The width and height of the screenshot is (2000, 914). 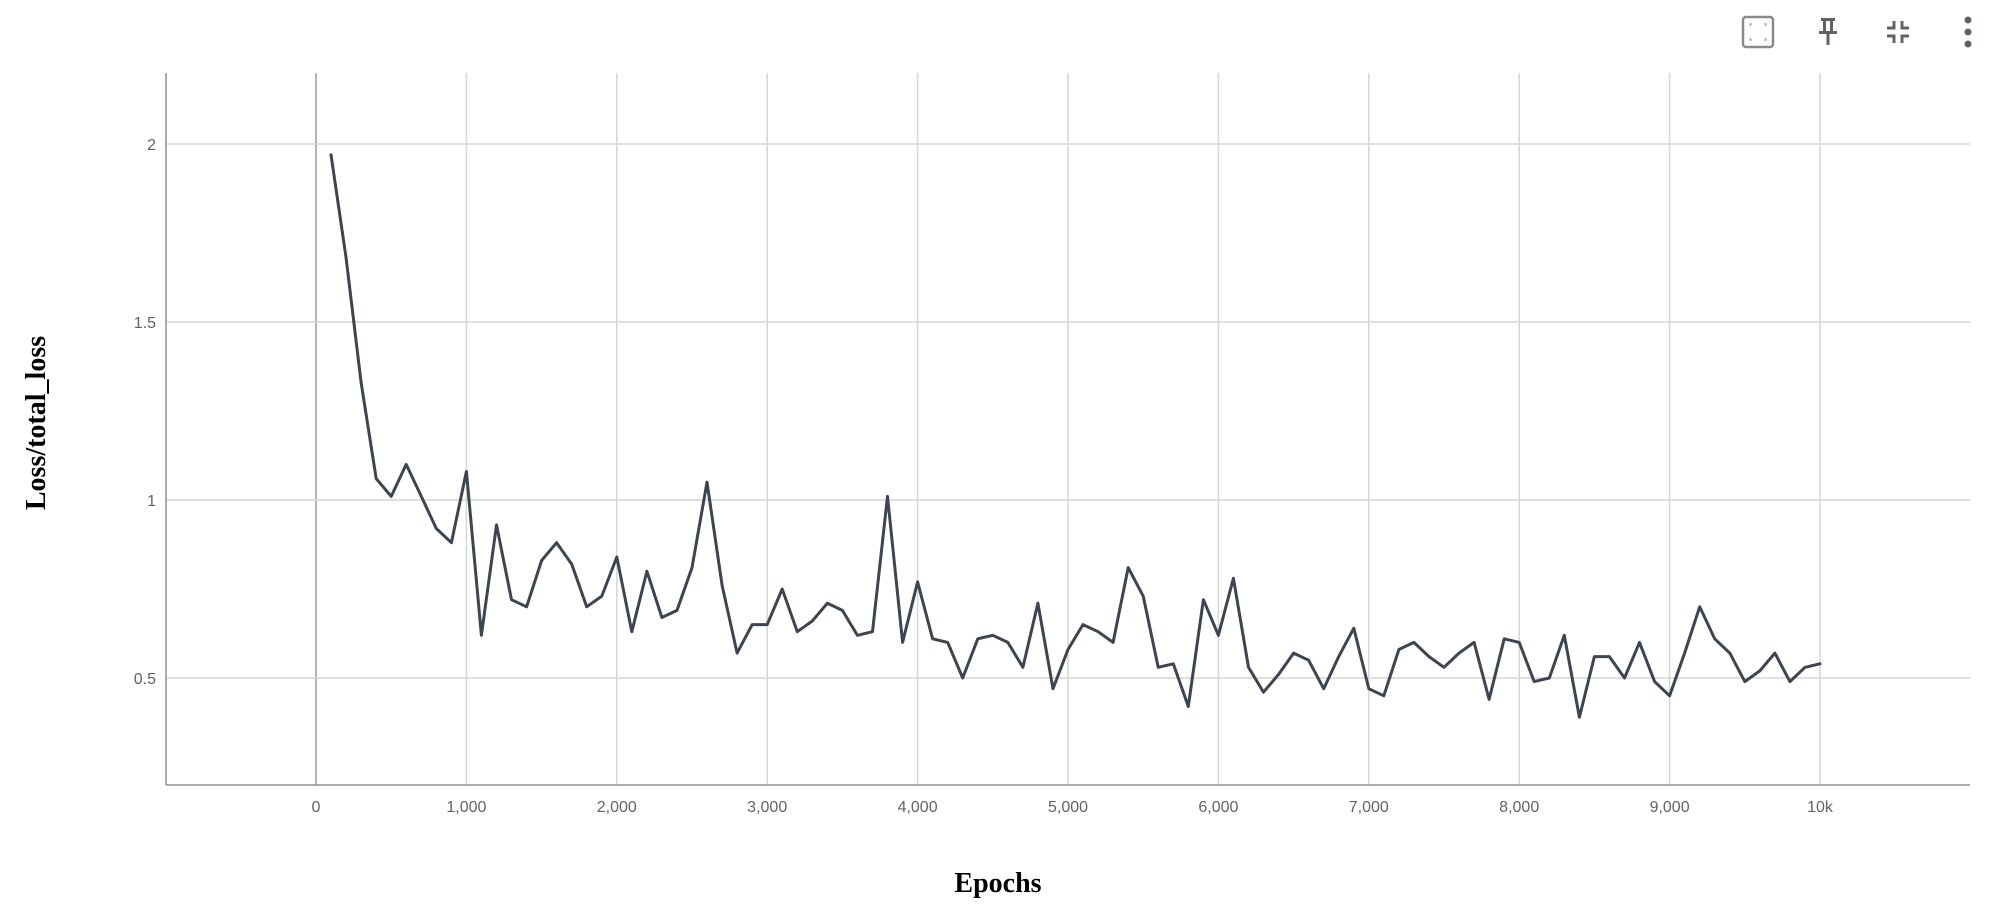 What do you see at coordinates (36, 423) in the screenshot?
I see `y-axis-title: Loss/total_loss` at bounding box center [36, 423].